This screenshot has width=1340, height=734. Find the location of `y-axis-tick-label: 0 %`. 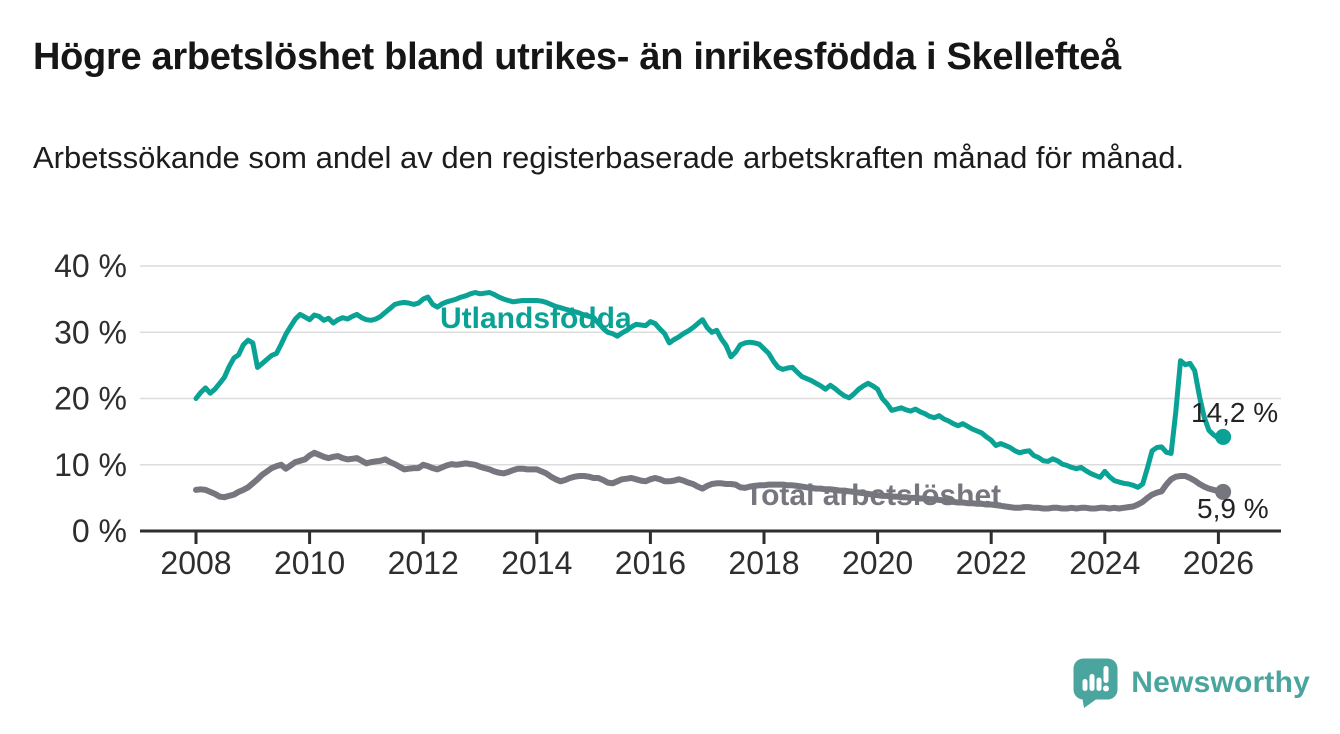

y-axis-tick-label: 0 % is located at coordinates (99, 531).